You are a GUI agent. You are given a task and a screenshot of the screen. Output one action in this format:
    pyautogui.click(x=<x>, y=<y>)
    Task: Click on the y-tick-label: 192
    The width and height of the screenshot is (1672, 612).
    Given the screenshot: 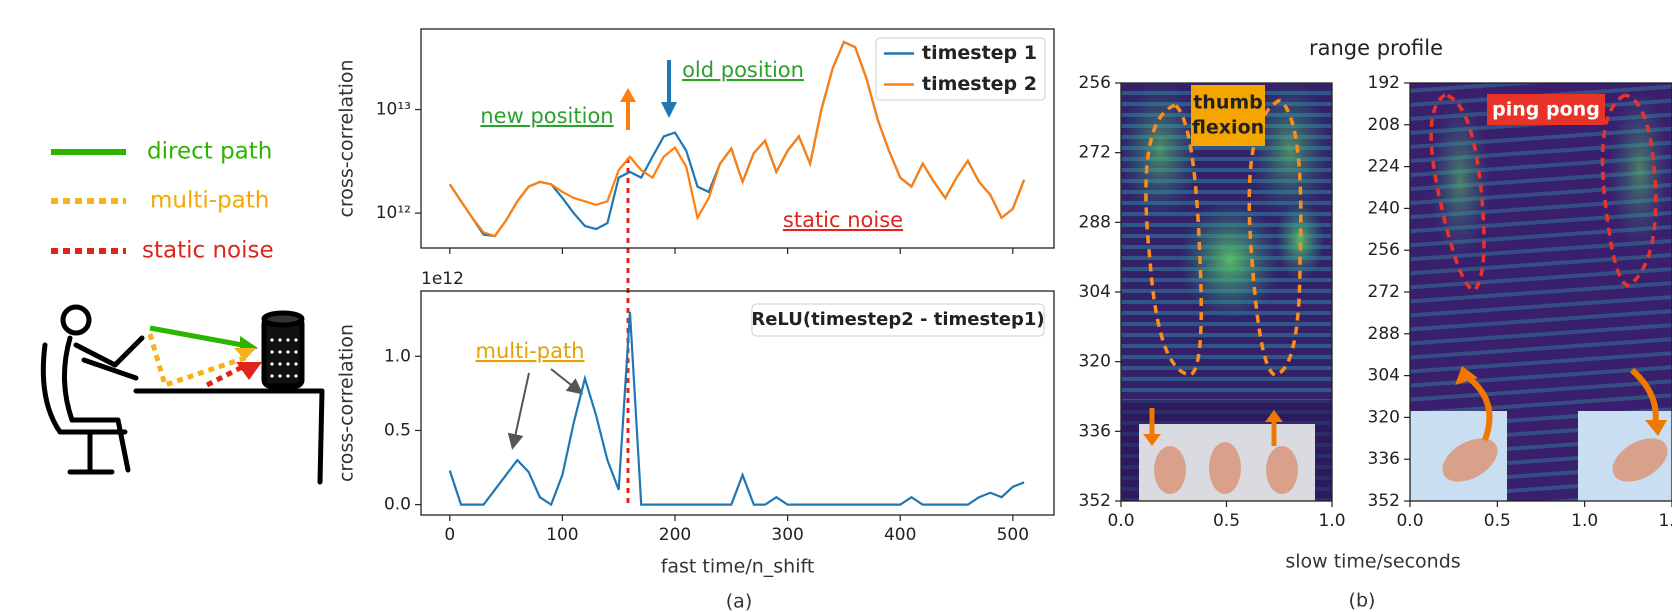 What is the action you would take?
    pyautogui.click(x=1384, y=83)
    